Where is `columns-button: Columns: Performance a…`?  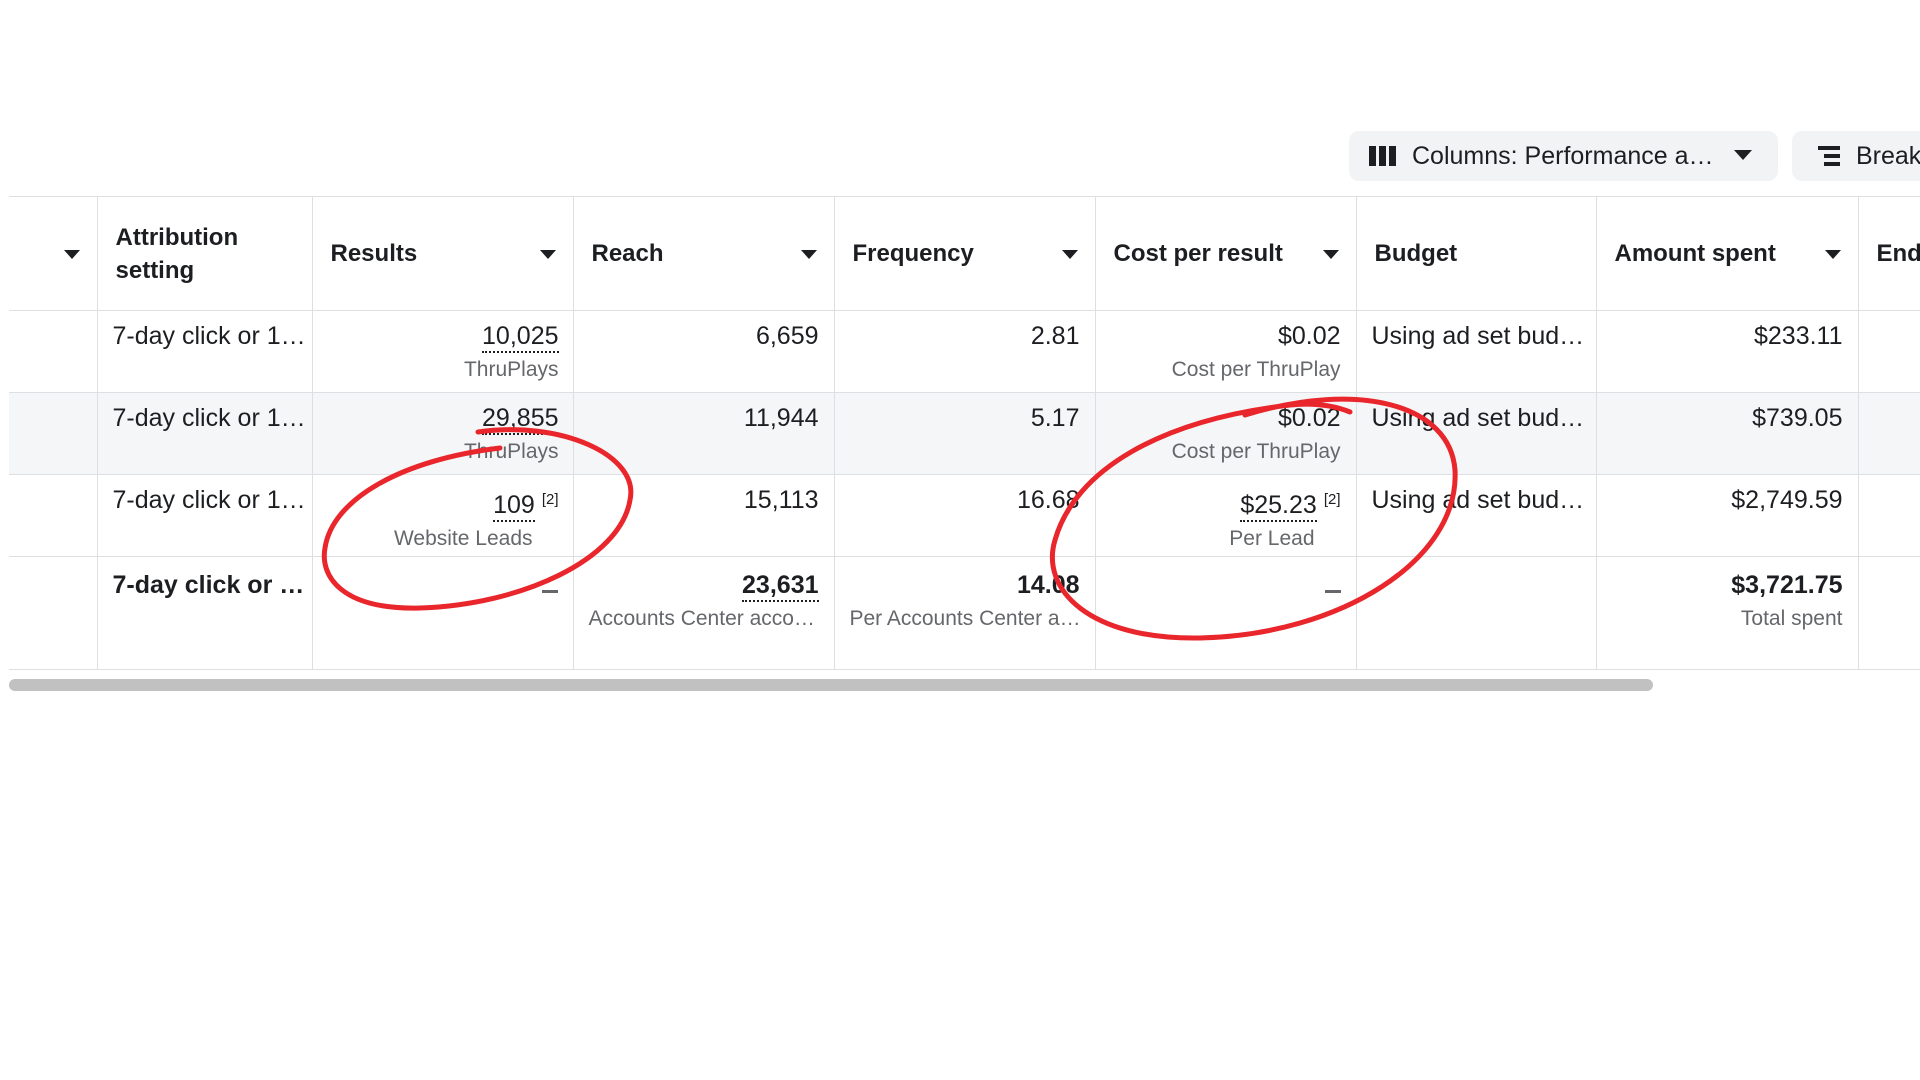
columns-button: Columns: Performance a… is located at coordinates (1563, 156).